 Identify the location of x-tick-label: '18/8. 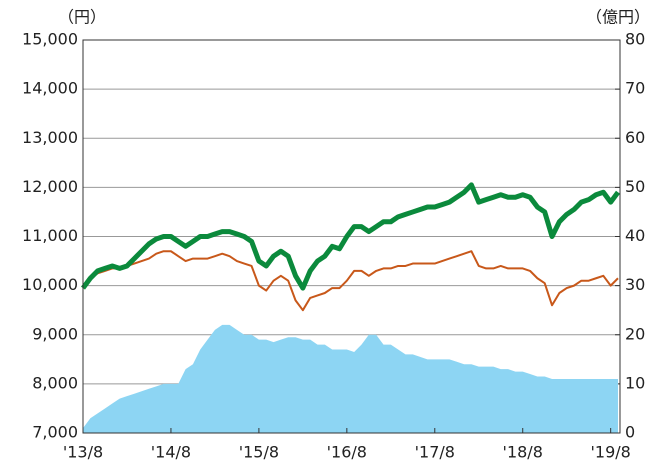
(523, 452).